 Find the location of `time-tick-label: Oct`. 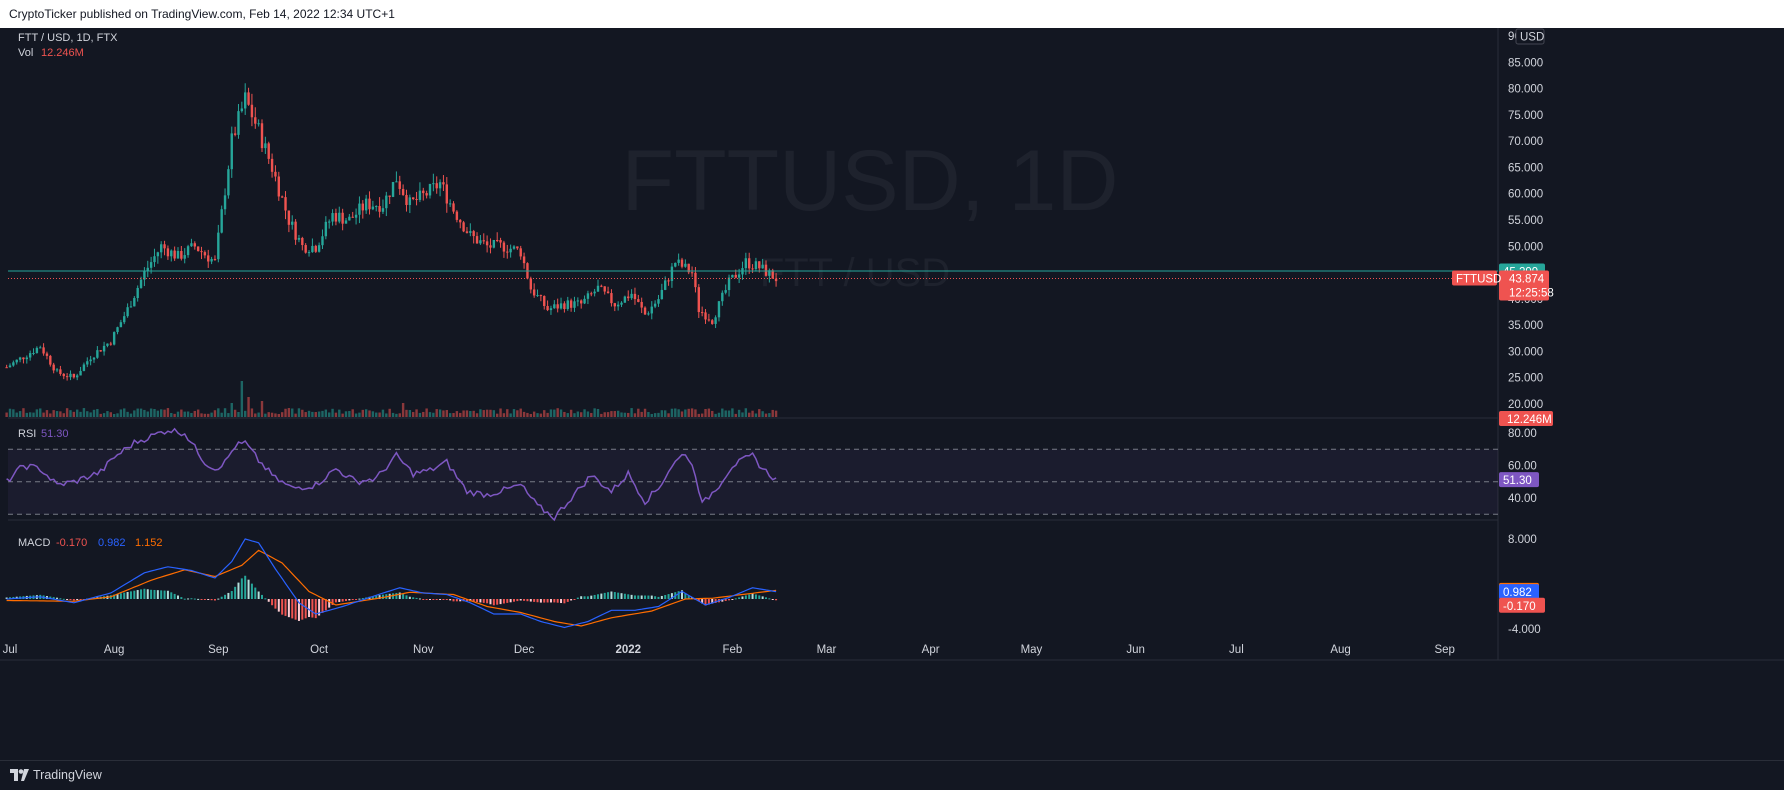

time-tick-label: Oct is located at coordinates (319, 650).